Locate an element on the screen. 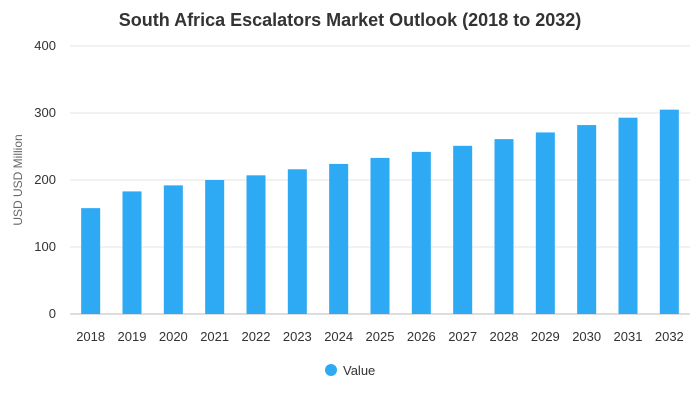  y-axis-ticks: 0 100 200 300 400 is located at coordinates (45, 179).